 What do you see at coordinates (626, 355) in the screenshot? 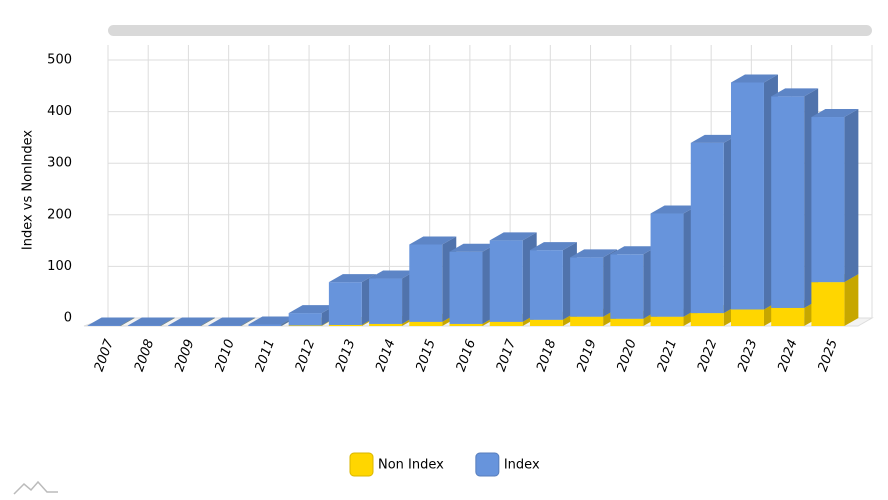
I see `x-tick-label: 2020` at bounding box center [626, 355].